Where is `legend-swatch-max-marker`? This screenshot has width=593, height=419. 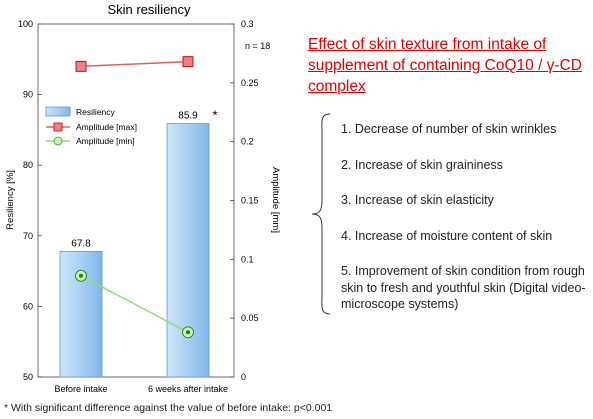
legend-swatch-max-marker is located at coordinates (58, 127).